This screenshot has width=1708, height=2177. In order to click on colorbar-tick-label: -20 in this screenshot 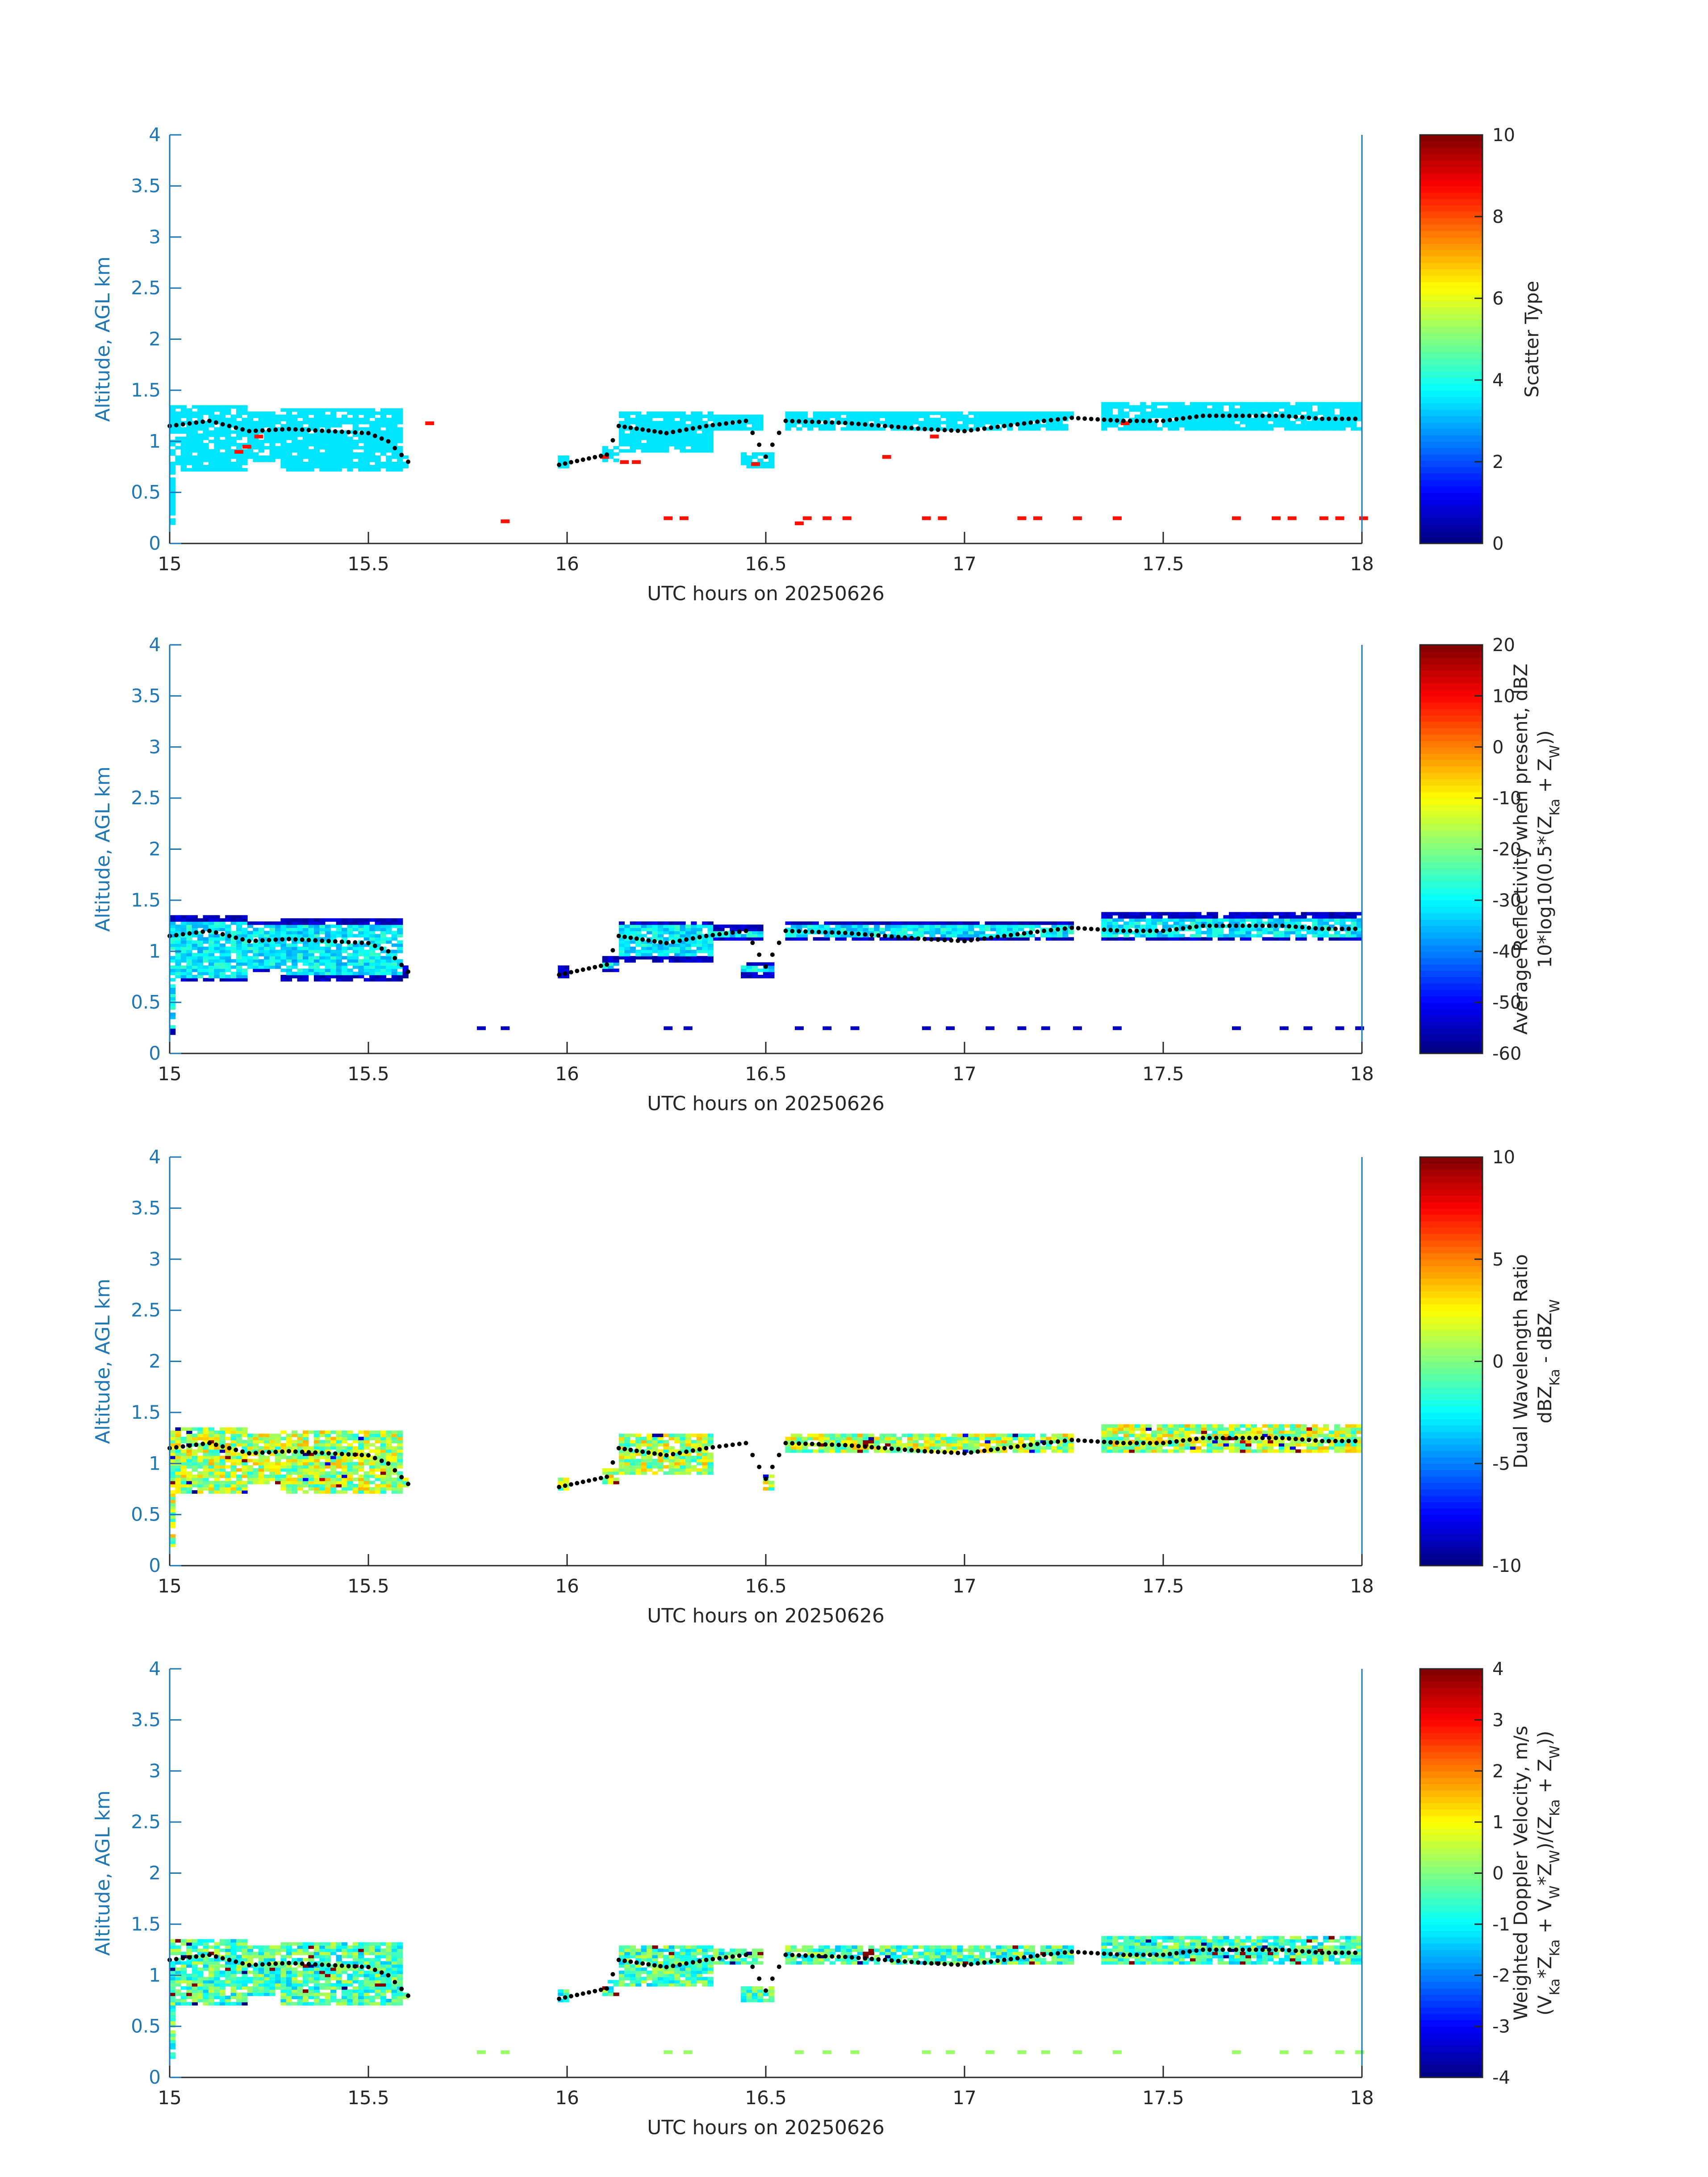, I will do `click(1506, 850)`.